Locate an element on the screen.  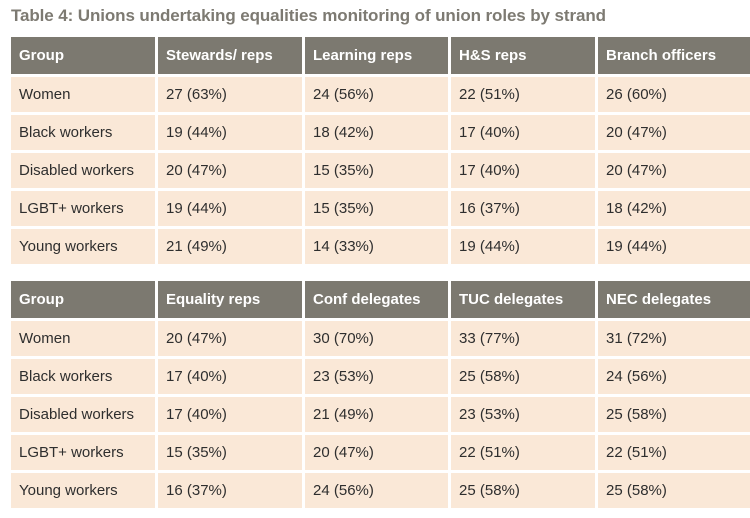
table-cell: 26 (60%) is located at coordinates (674, 94).